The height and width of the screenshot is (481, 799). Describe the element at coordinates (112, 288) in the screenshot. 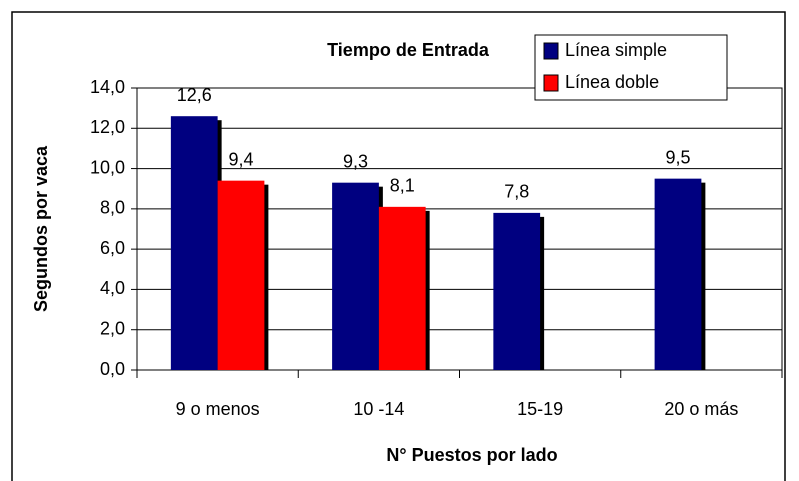

I see `y-tick-label: 4,0` at that location.